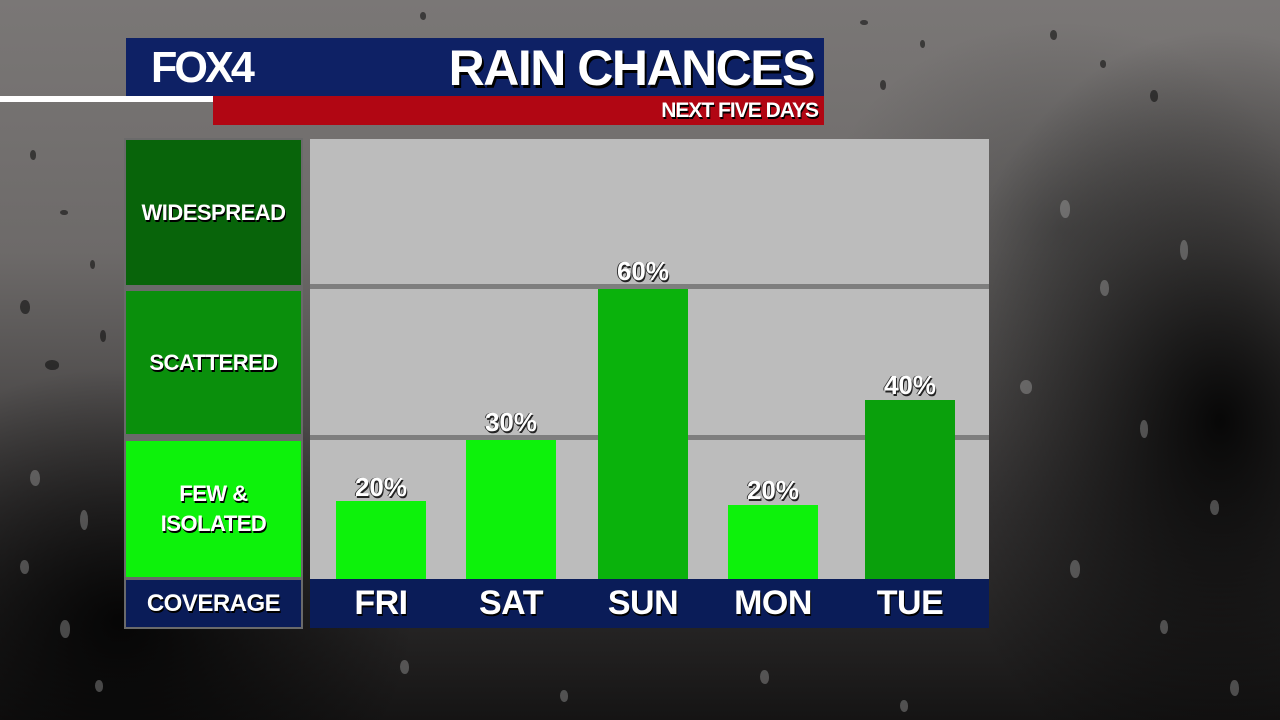  What do you see at coordinates (213, 509) in the screenshot?
I see `band-few-isolated: FEW & ISOLATED` at bounding box center [213, 509].